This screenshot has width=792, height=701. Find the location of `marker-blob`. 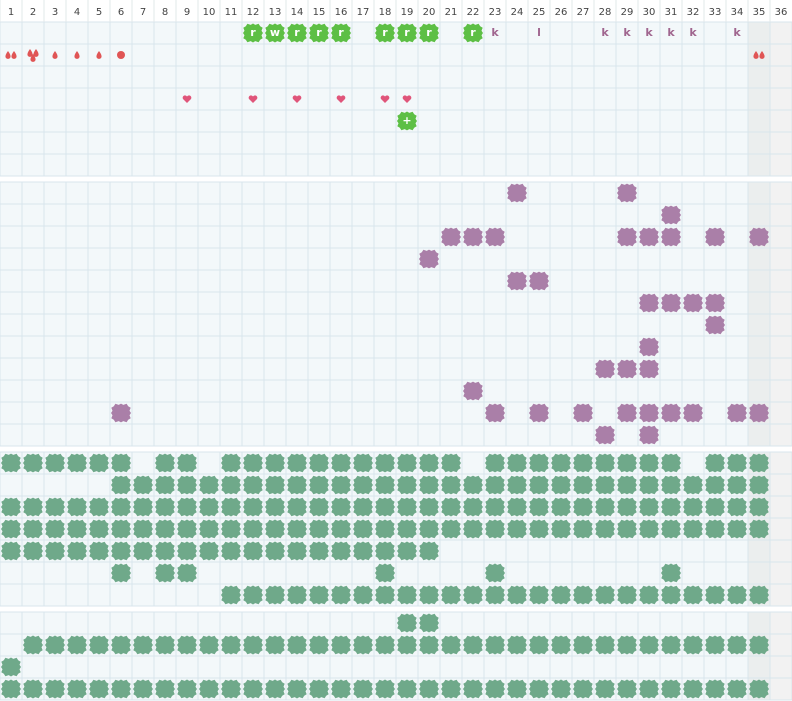

marker-blob is located at coordinates (319, 33).